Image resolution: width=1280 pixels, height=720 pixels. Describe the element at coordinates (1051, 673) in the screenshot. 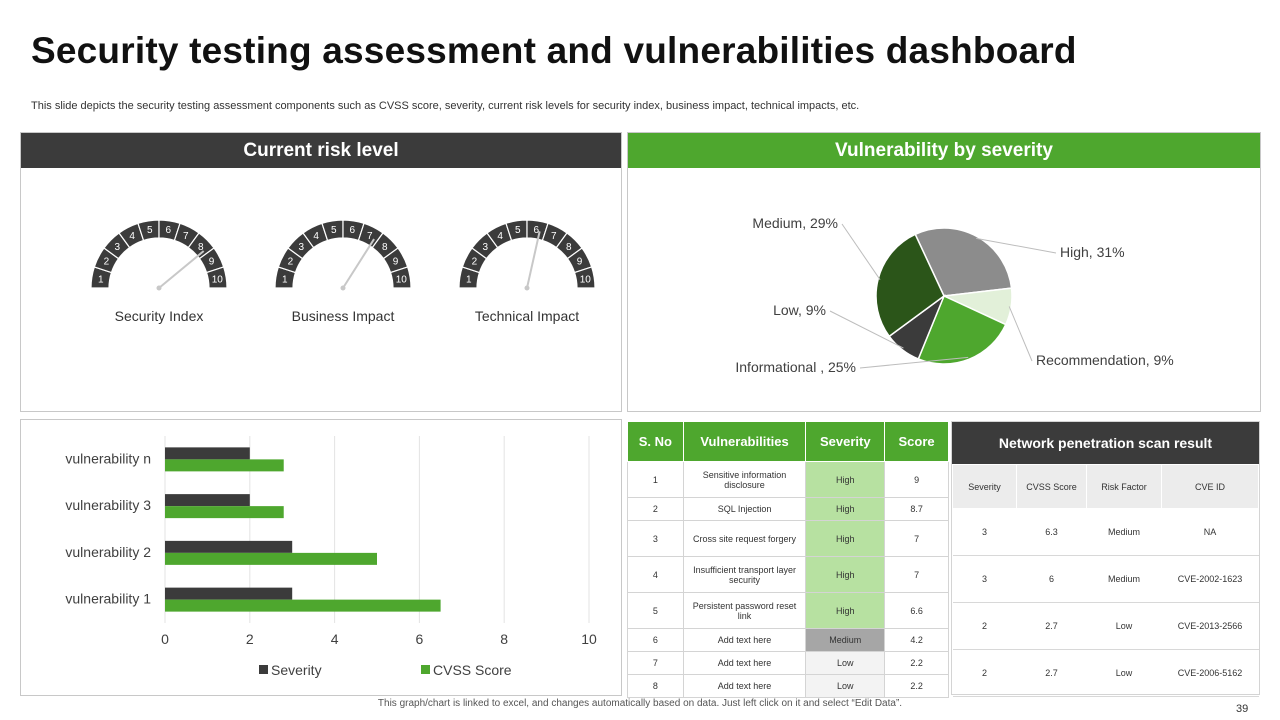

I see `net-cvss-cell: 2.7` at that location.